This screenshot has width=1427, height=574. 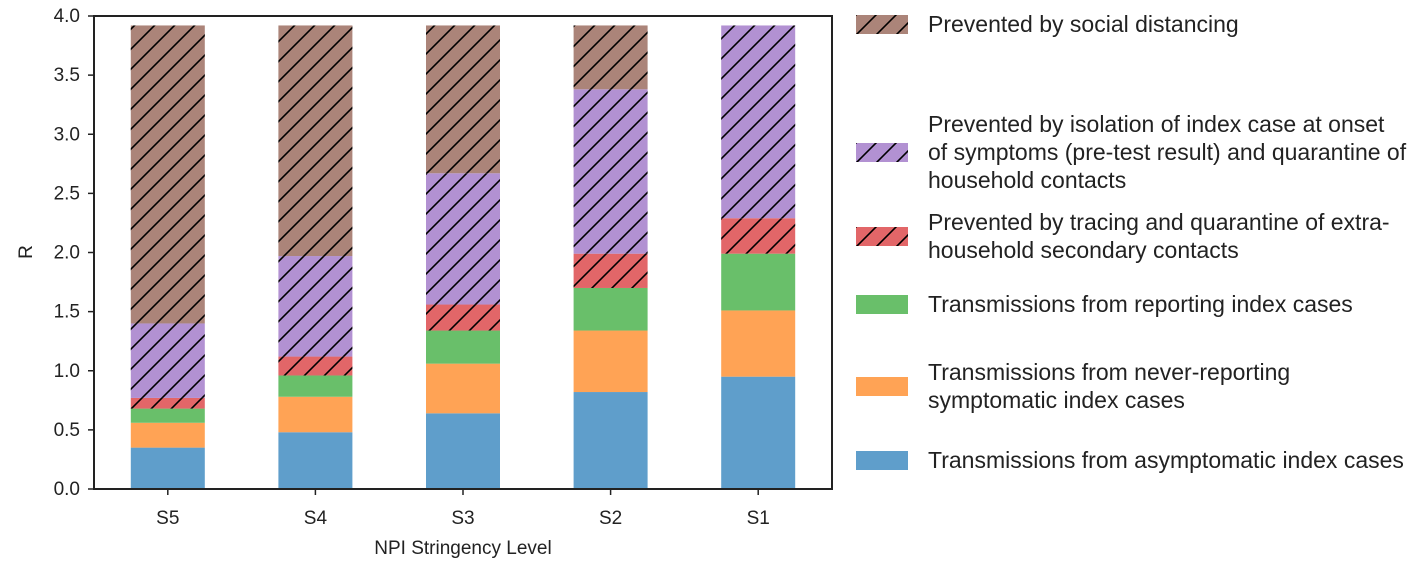 I want to click on legend-item-3: Transmissions from reporting index cases, so click(x=1132, y=304).